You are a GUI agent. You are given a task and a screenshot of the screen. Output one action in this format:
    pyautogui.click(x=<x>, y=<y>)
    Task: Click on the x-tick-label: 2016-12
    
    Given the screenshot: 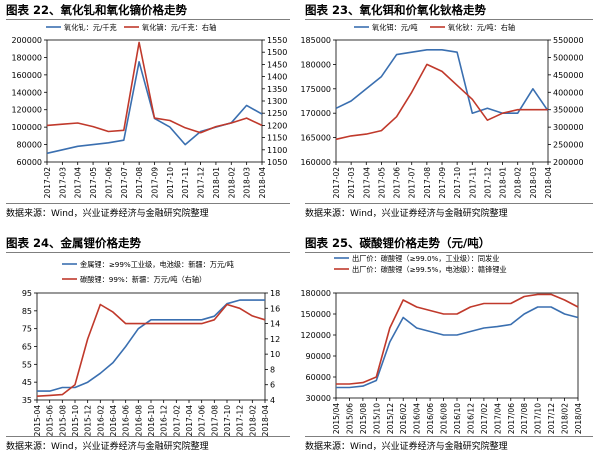 What is the action you would take?
    pyautogui.click(x=164, y=421)
    